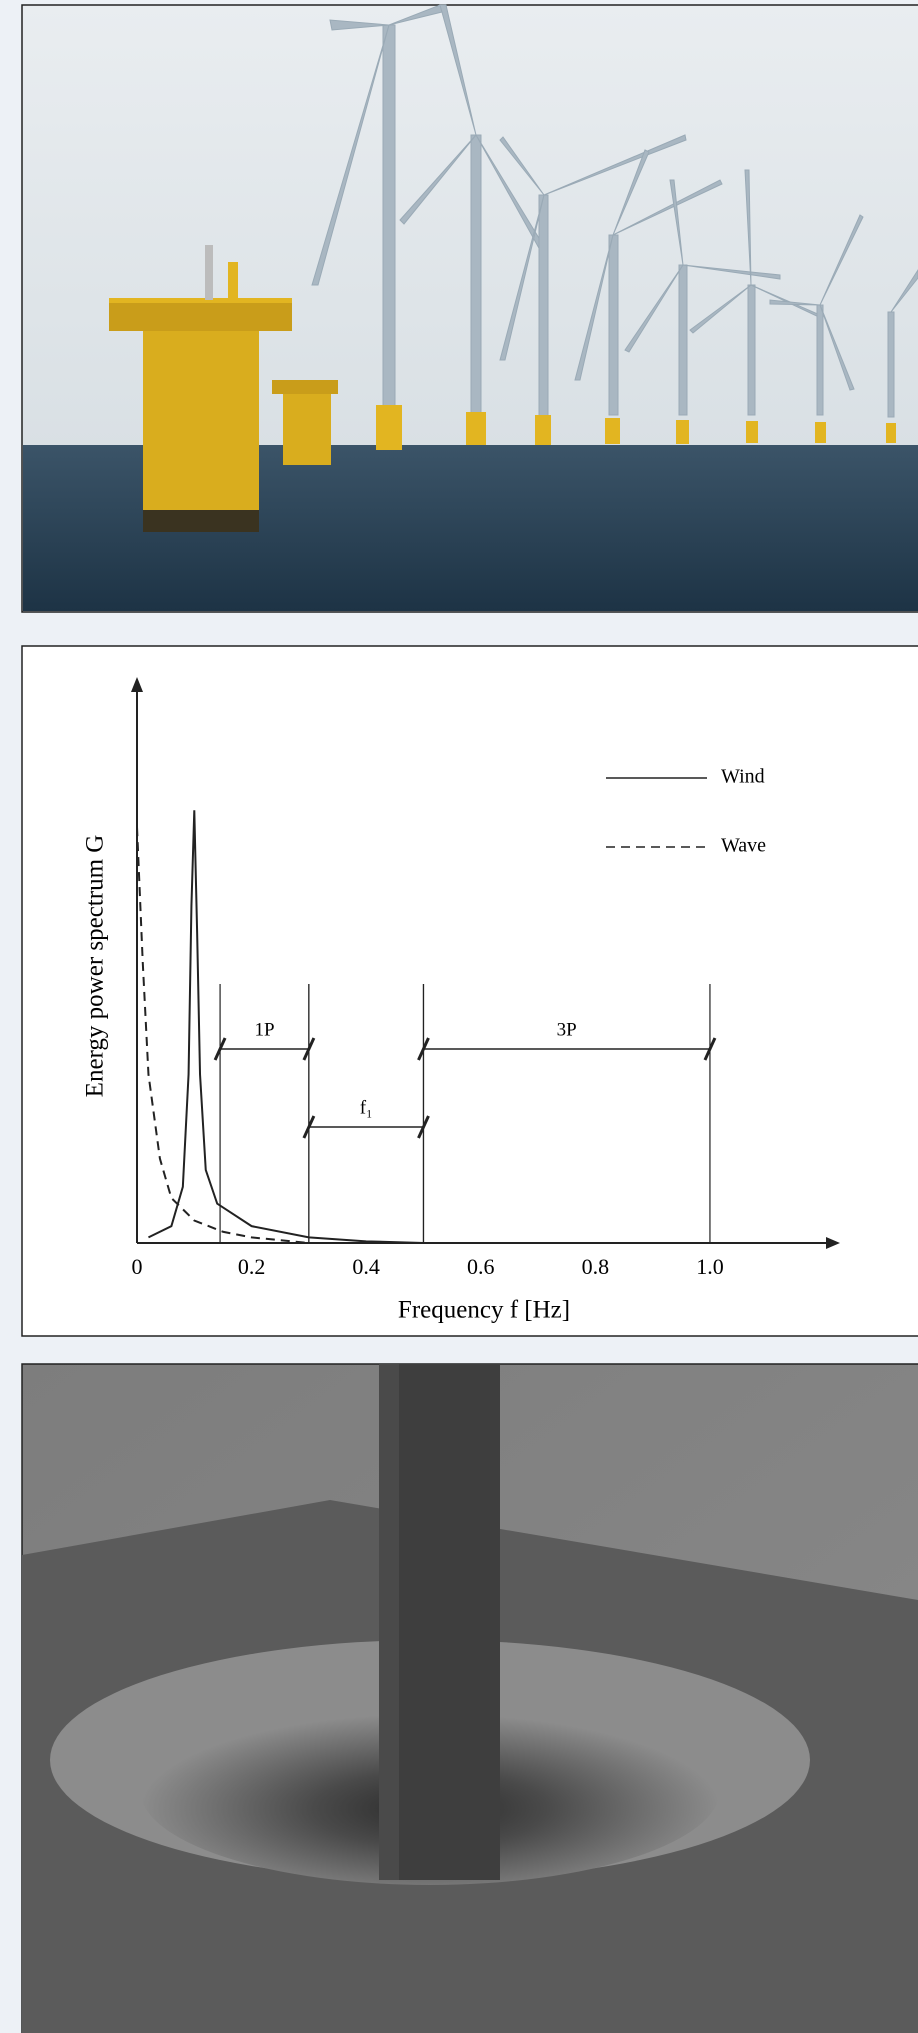 This screenshot has width=918, height=2033. What do you see at coordinates (484, 1310) in the screenshot?
I see `x-axis-label: Frequency f [Hz]` at bounding box center [484, 1310].